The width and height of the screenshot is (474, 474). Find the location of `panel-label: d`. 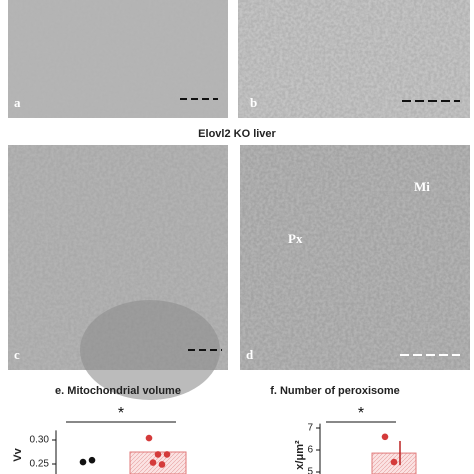

panel-label: d is located at coordinates (250, 354).